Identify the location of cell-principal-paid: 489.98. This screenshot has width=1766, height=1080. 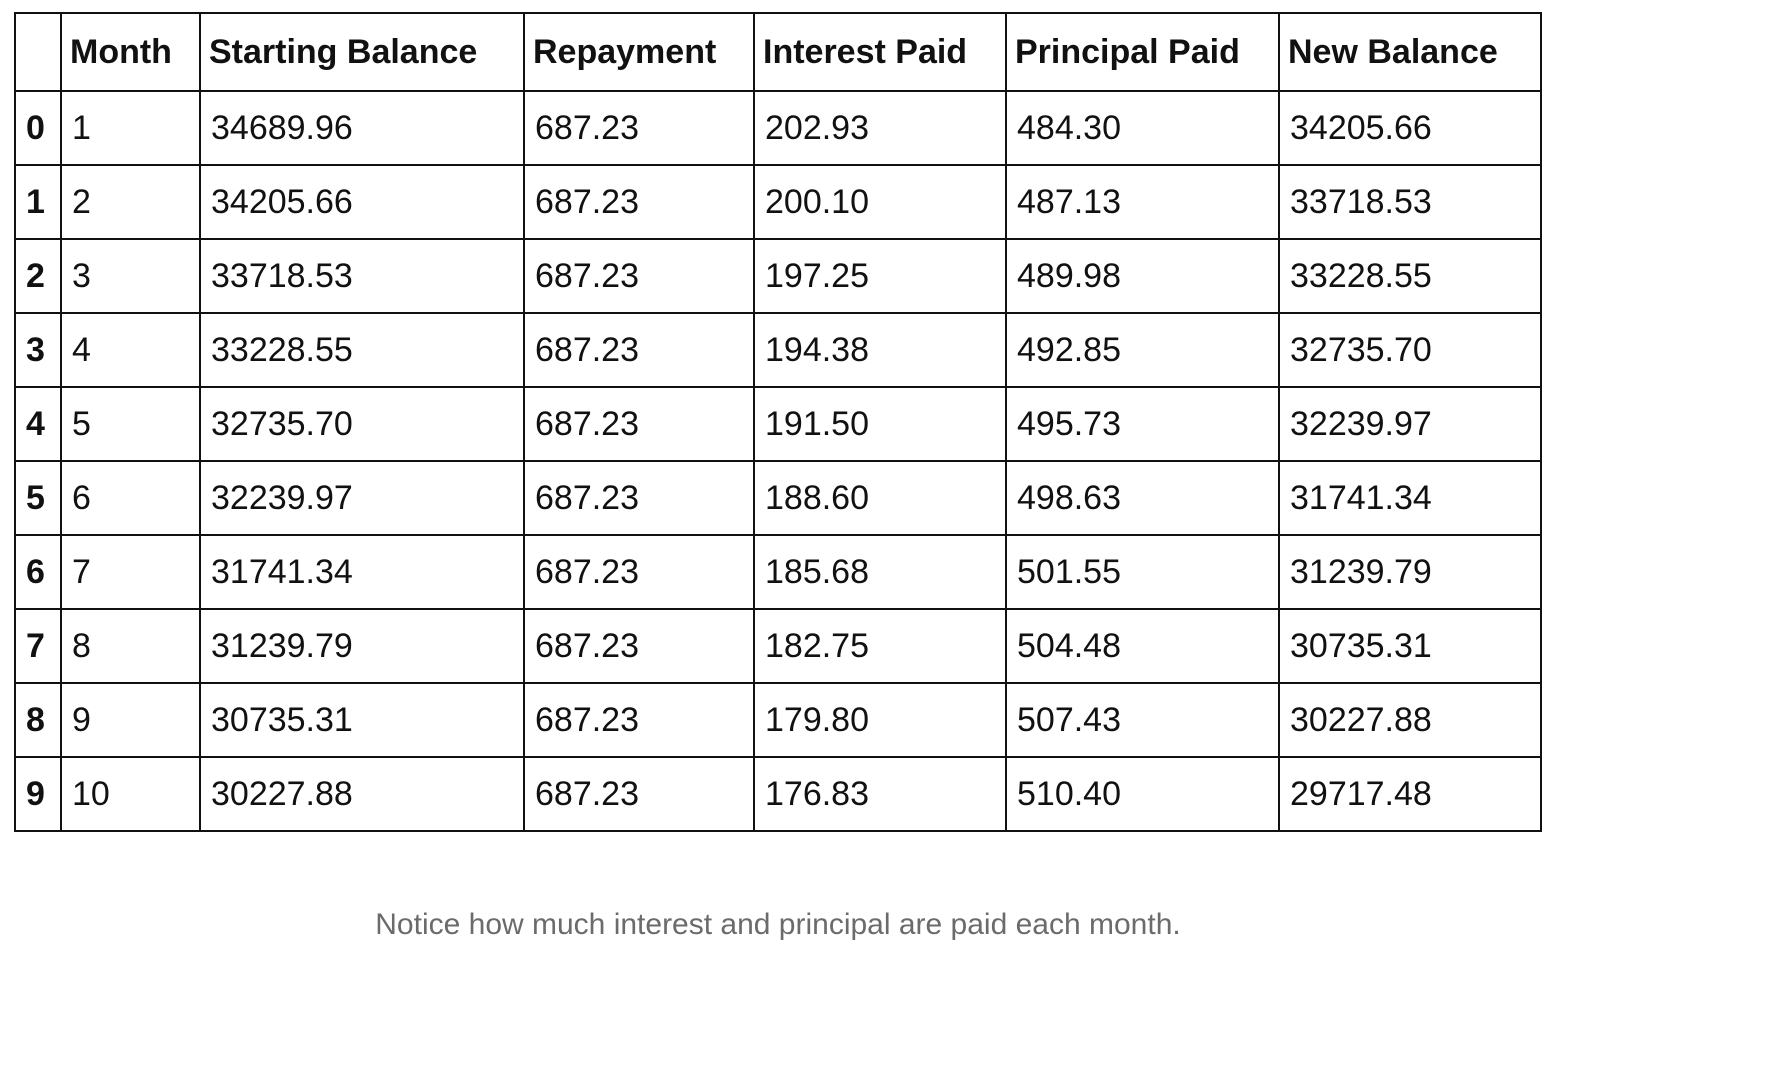
(1142, 276).